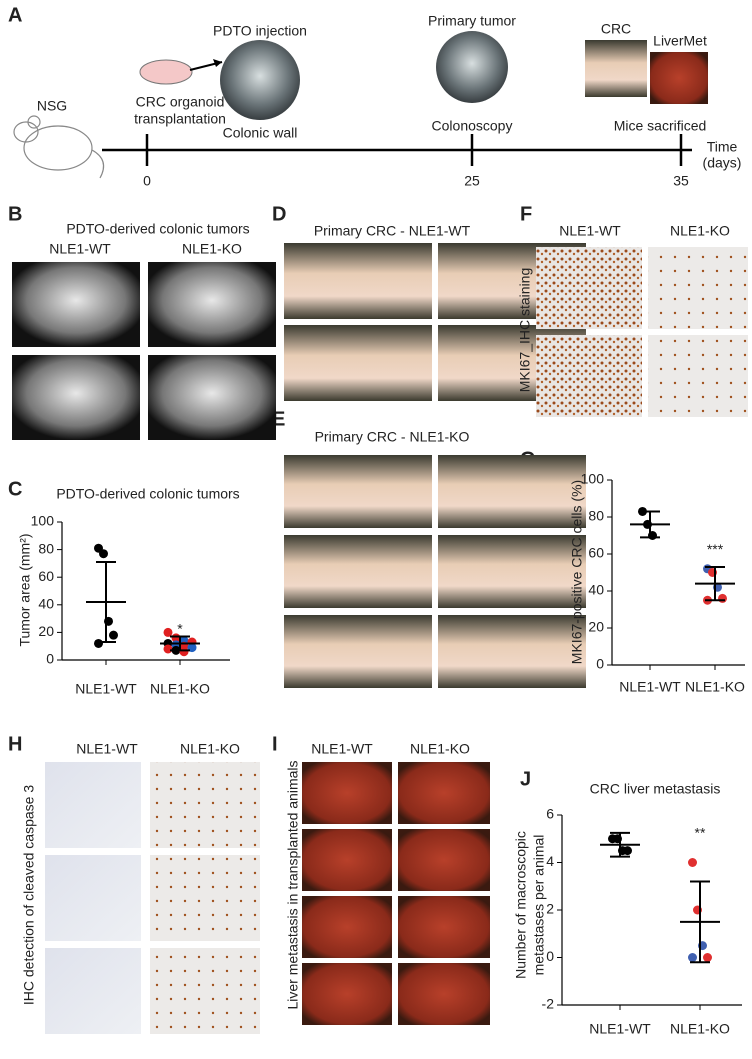 The width and height of the screenshot is (752, 1059). I want to click on panel-letter: D, so click(279, 214).